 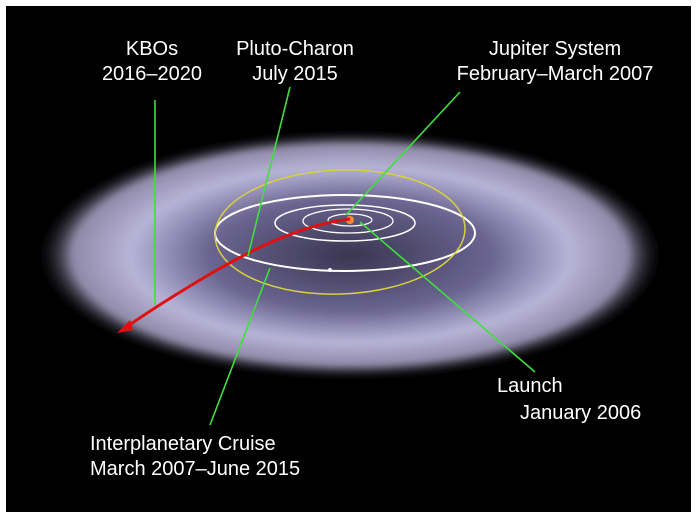 What do you see at coordinates (152, 49) in the screenshot?
I see `label-line: KBOs` at bounding box center [152, 49].